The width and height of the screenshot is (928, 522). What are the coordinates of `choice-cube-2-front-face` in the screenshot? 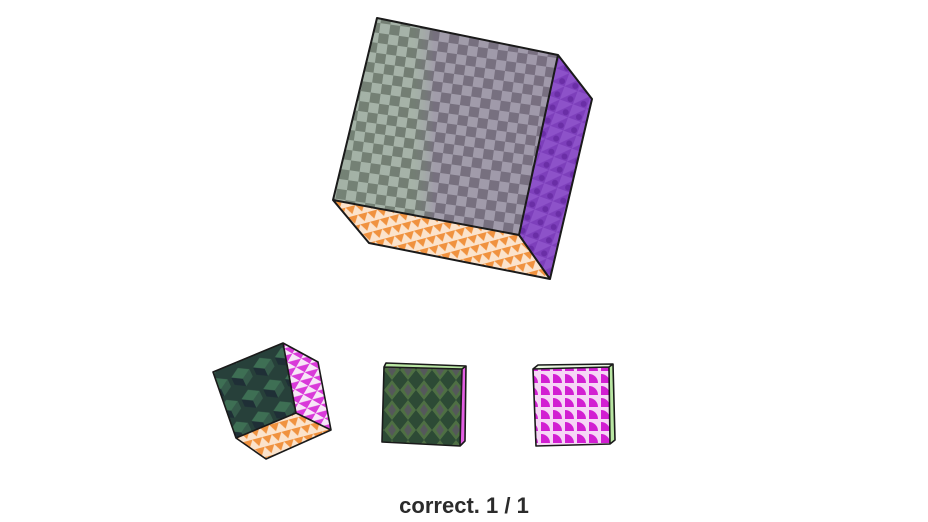 It's located at (422, 406).